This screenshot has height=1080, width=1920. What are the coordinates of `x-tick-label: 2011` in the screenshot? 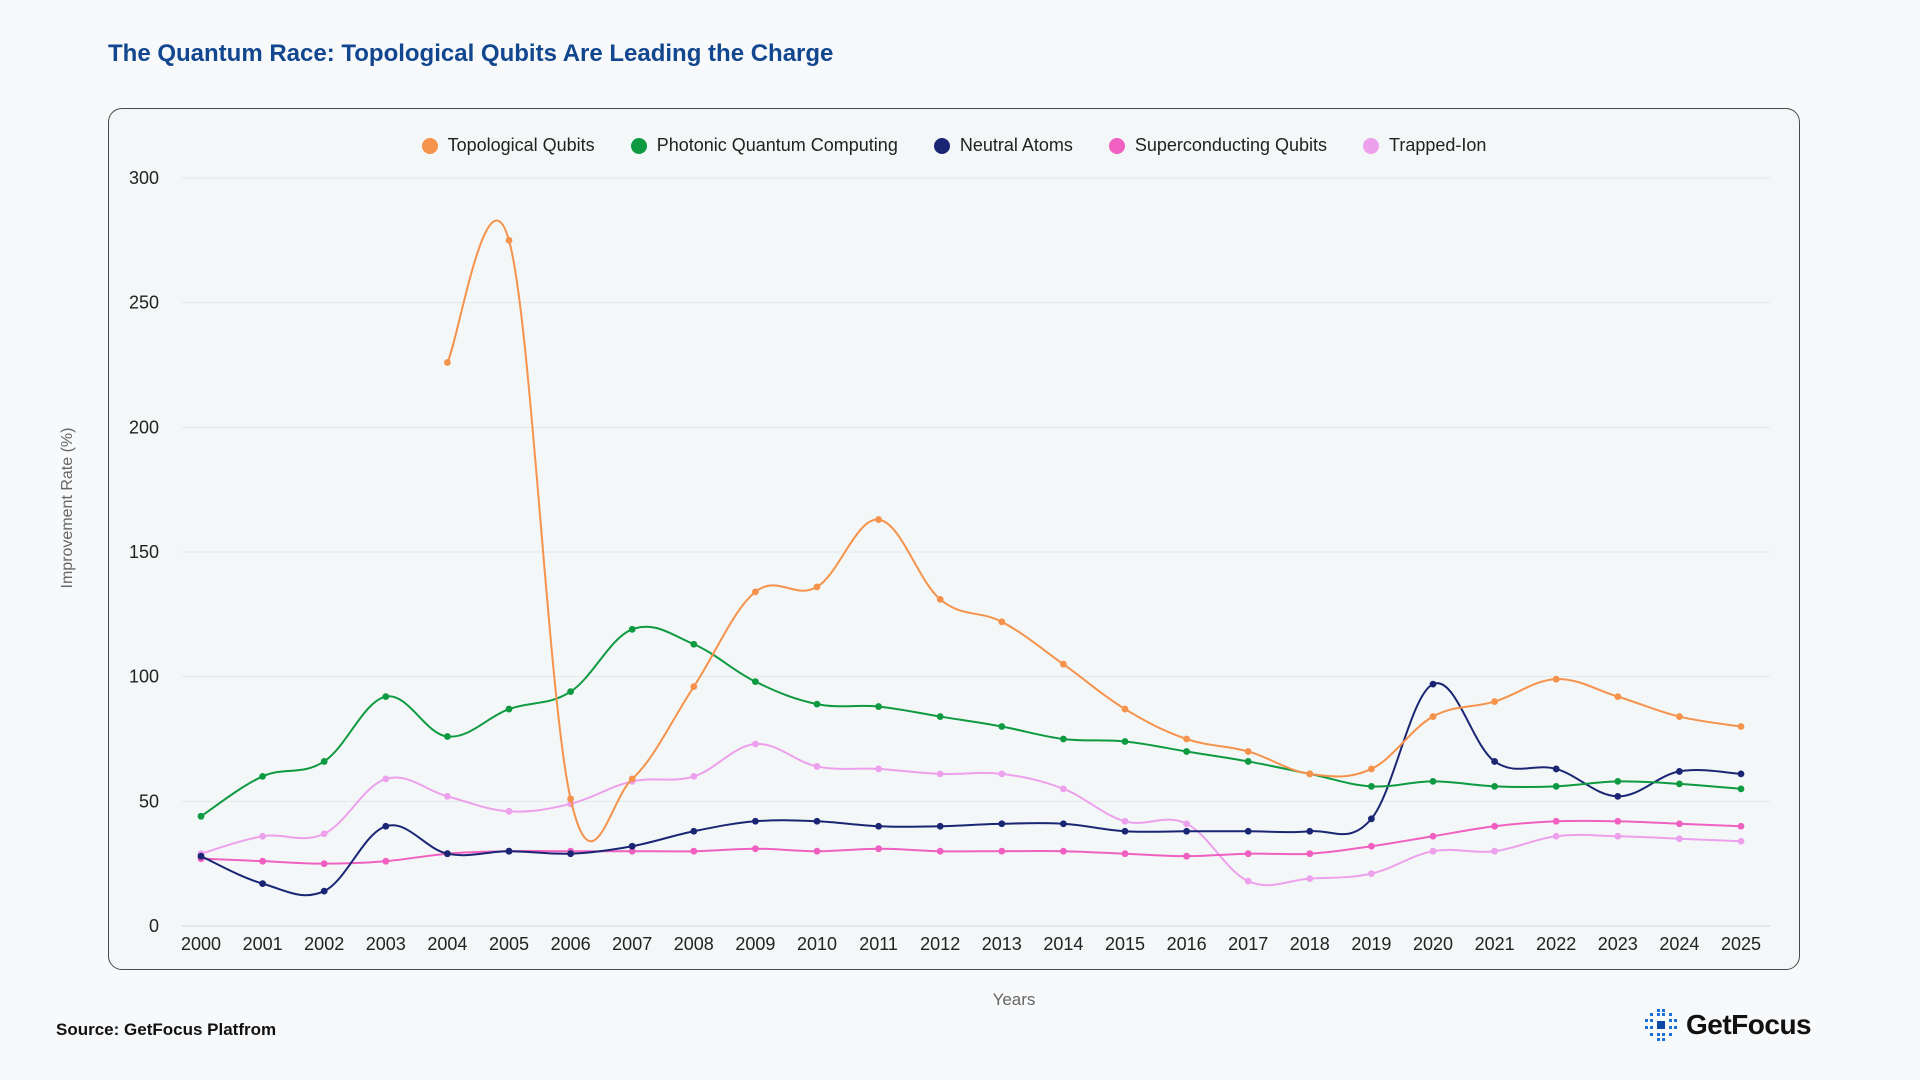 It's located at (878, 944).